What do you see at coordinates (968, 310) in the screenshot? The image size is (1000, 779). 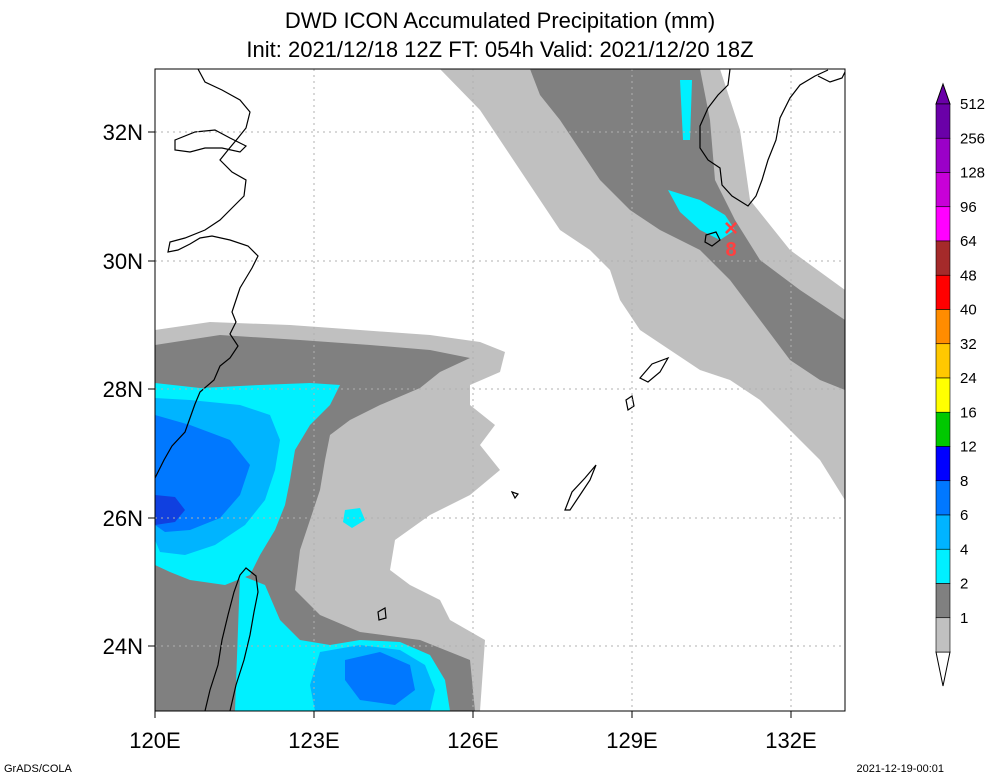 I see `colorbar-label: 40` at bounding box center [968, 310].